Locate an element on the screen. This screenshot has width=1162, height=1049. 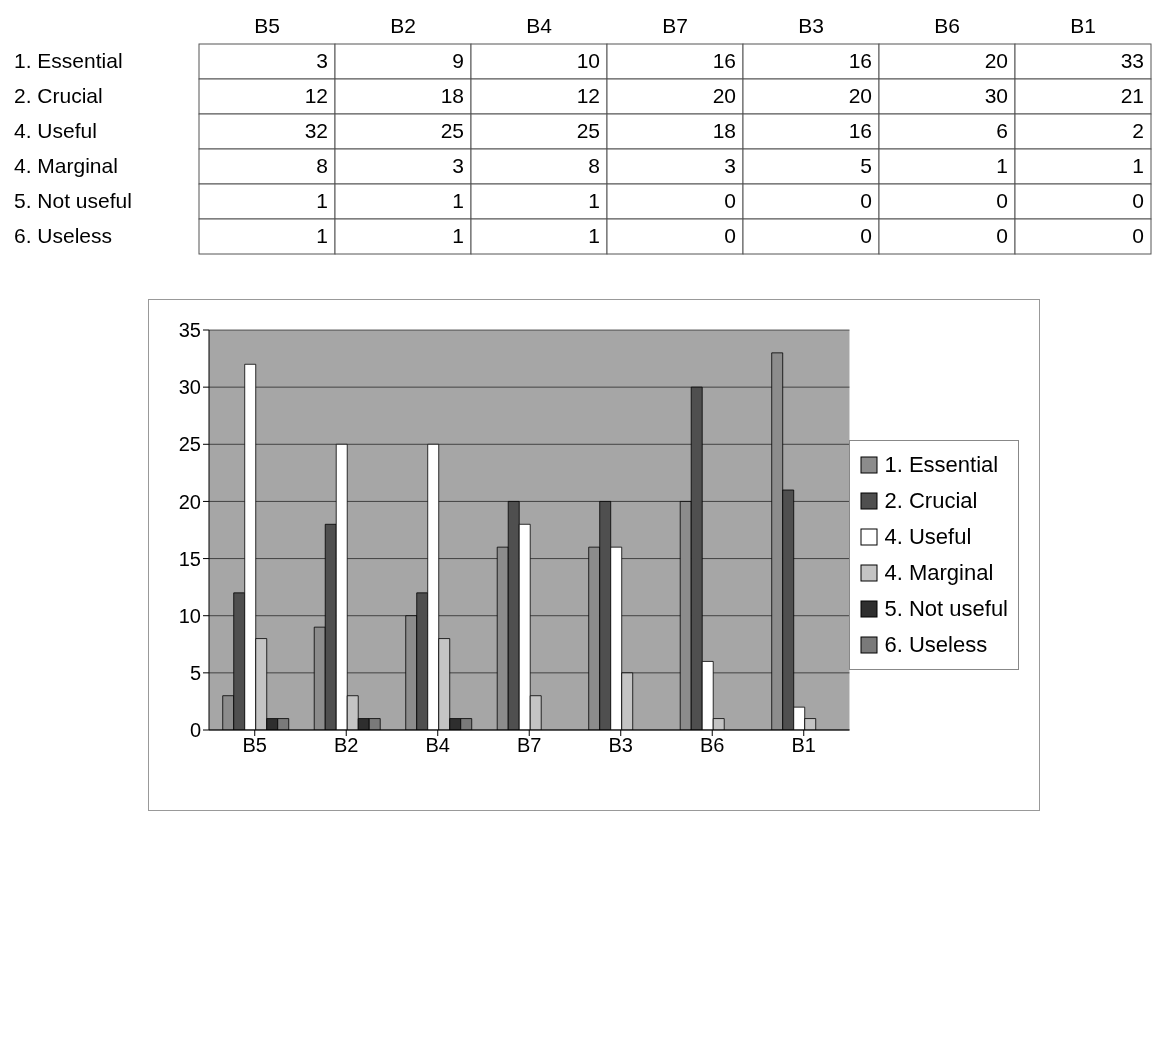
data-label: 6 is located at coordinates (1002, 130).